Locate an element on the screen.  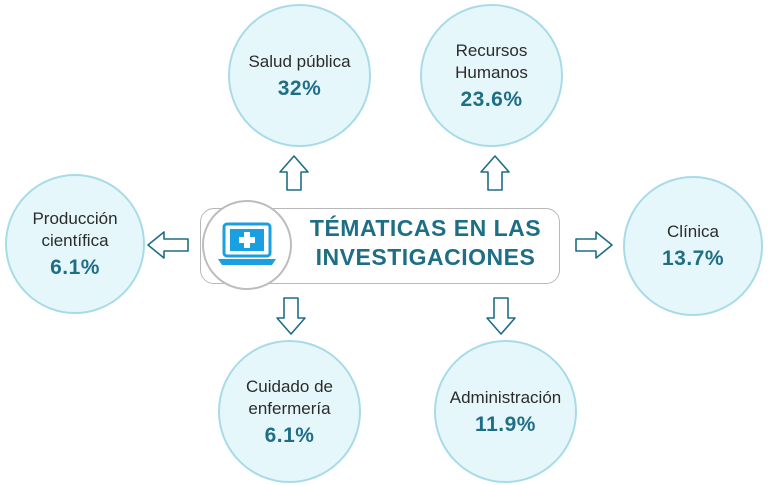
topic-label: Clínica is located at coordinates (693, 231).